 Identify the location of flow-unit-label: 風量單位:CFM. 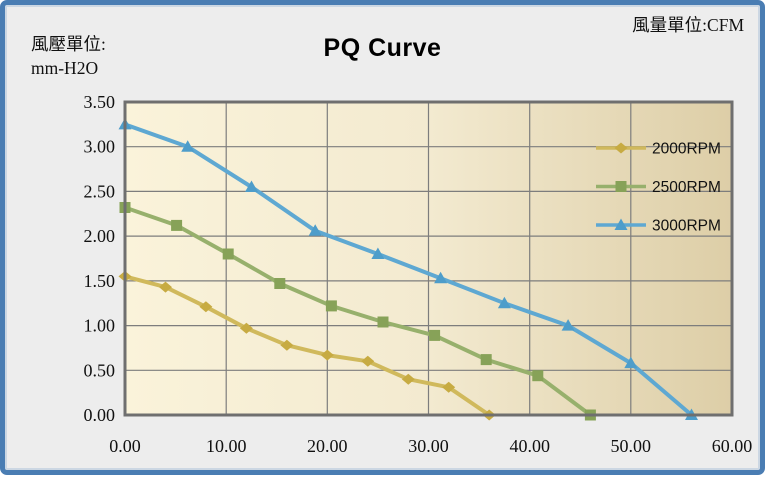
(688, 25).